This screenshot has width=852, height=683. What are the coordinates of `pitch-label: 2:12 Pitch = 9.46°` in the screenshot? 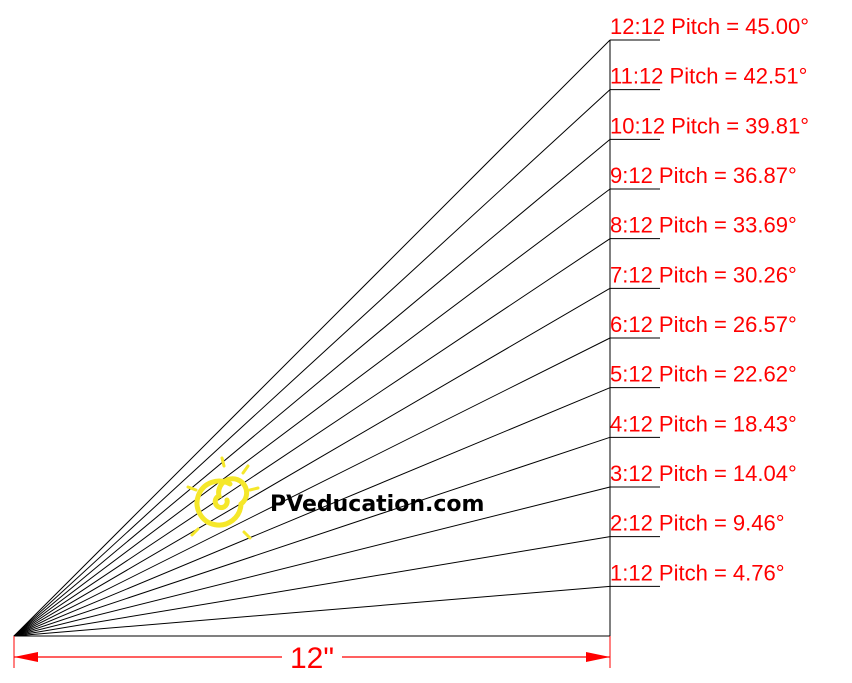 It's located at (697, 523).